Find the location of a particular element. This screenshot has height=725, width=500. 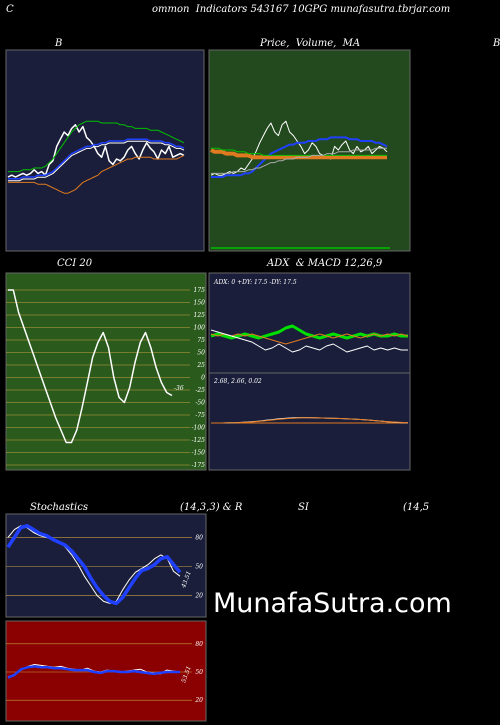

bollinger-panel is located at coordinates (105, 150).